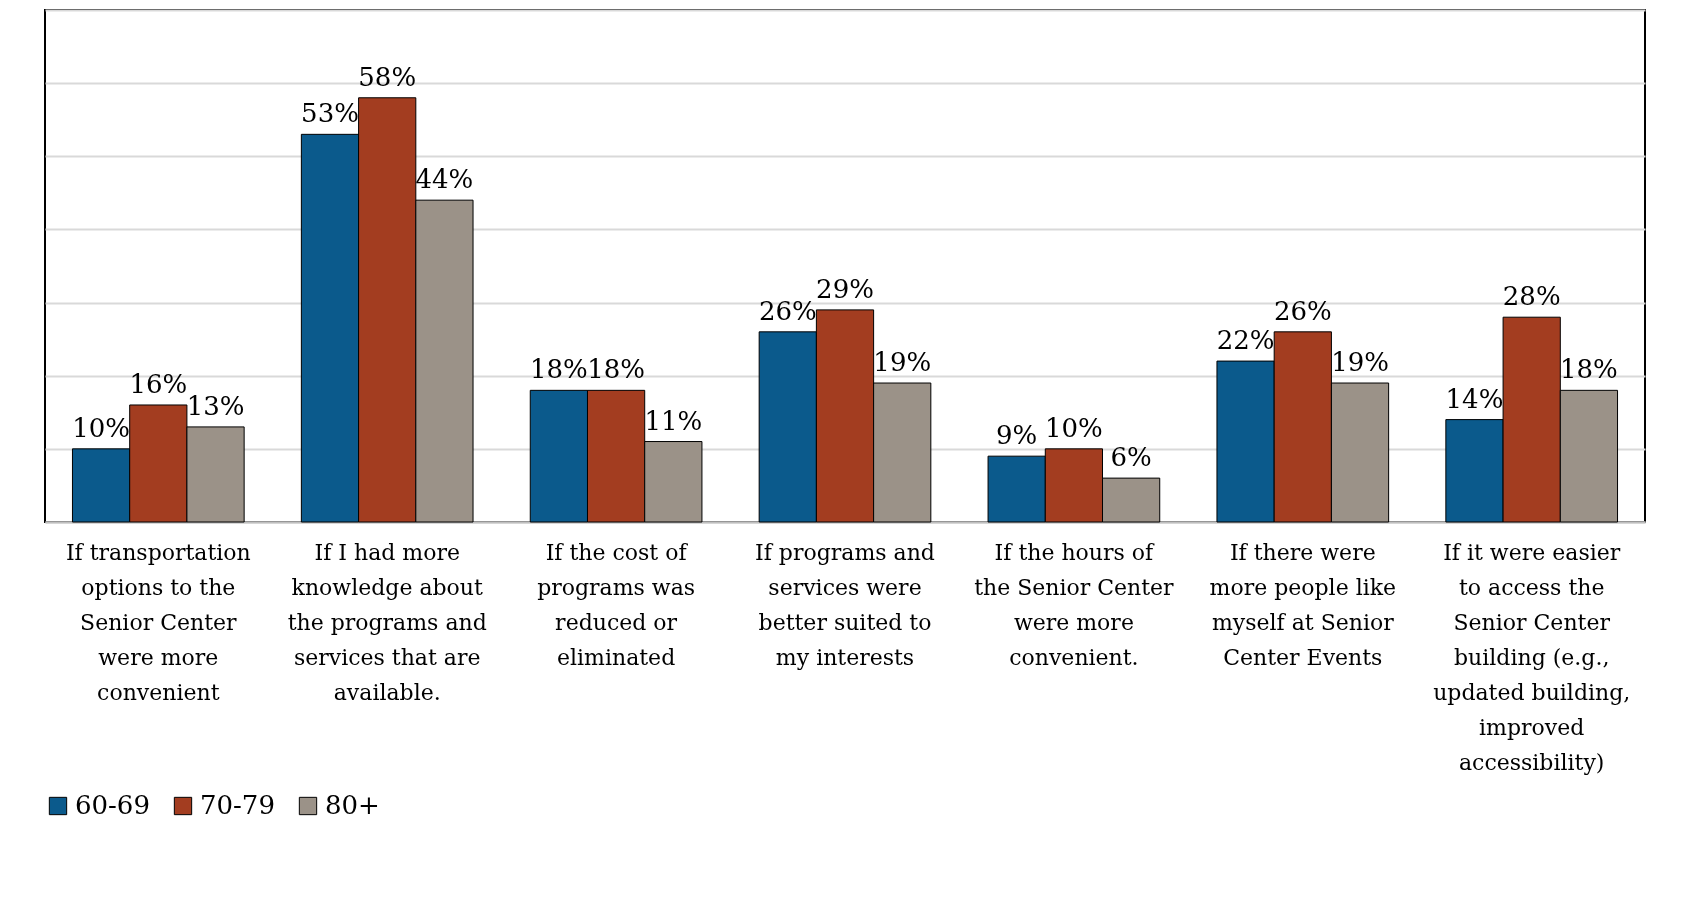  Describe the element at coordinates (1303, 604) in the screenshot. I see `x-tick-label: If there were more people like myself at Senior Center Events` at that location.